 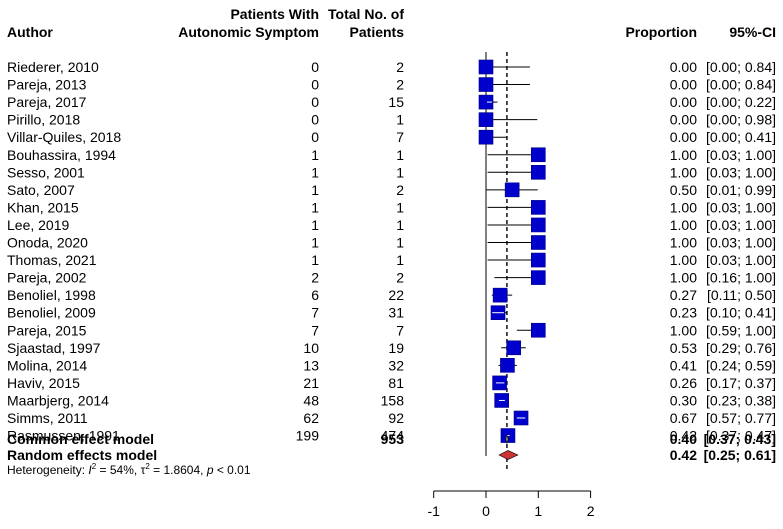 What do you see at coordinates (683, 190) in the screenshot?
I see `study-proportion: 0.50` at bounding box center [683, 190].